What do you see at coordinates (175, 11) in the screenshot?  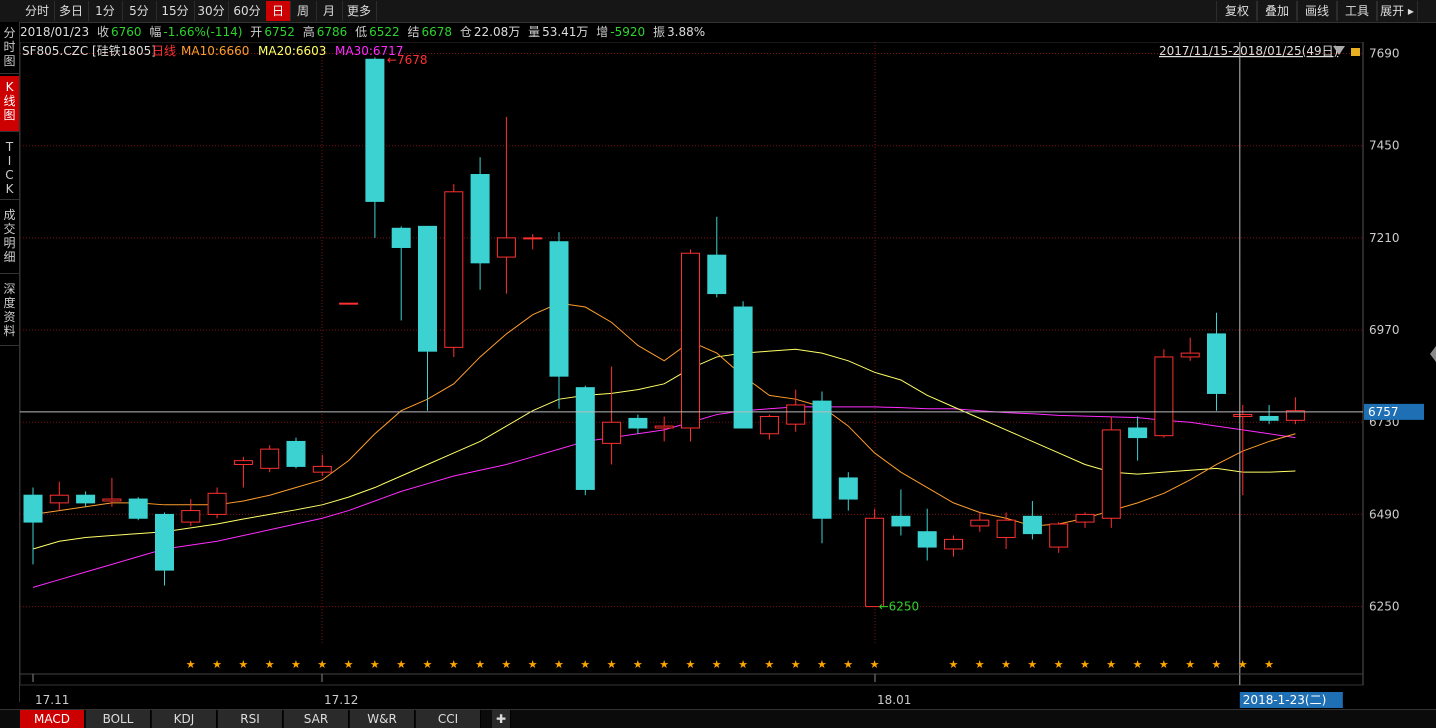 I see `period-tab-4: 15分` at bounding box center [175, 11].